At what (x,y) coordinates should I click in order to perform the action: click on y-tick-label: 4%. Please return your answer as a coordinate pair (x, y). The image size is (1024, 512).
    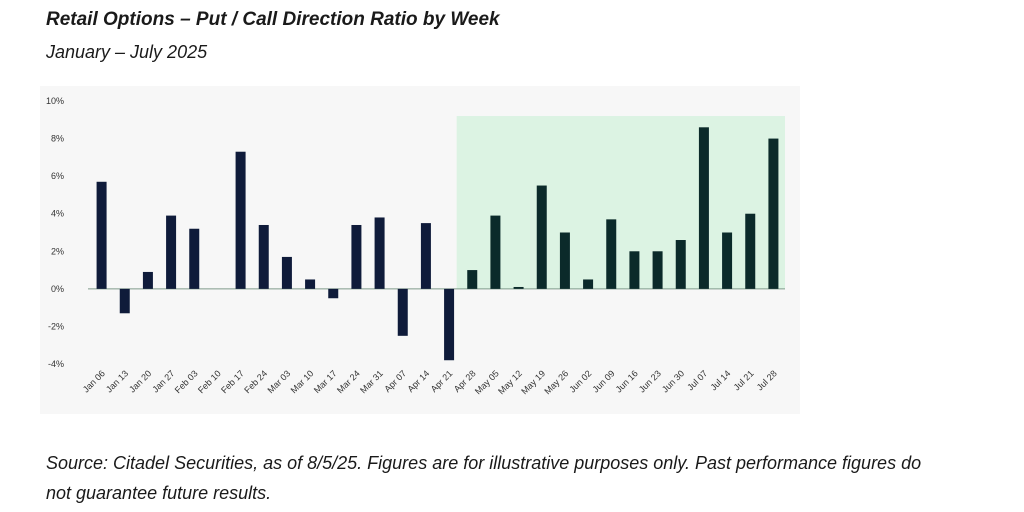
    Looking at the image, I should click on (57, 214).